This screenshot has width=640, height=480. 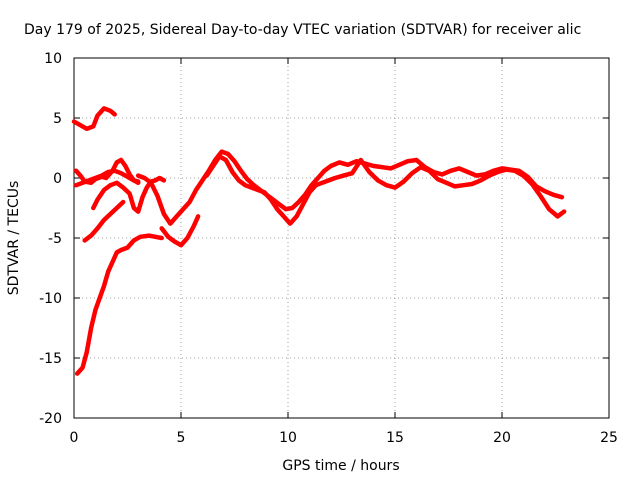 I want to click on series-line-trace-i, so click(x=385, y=190).